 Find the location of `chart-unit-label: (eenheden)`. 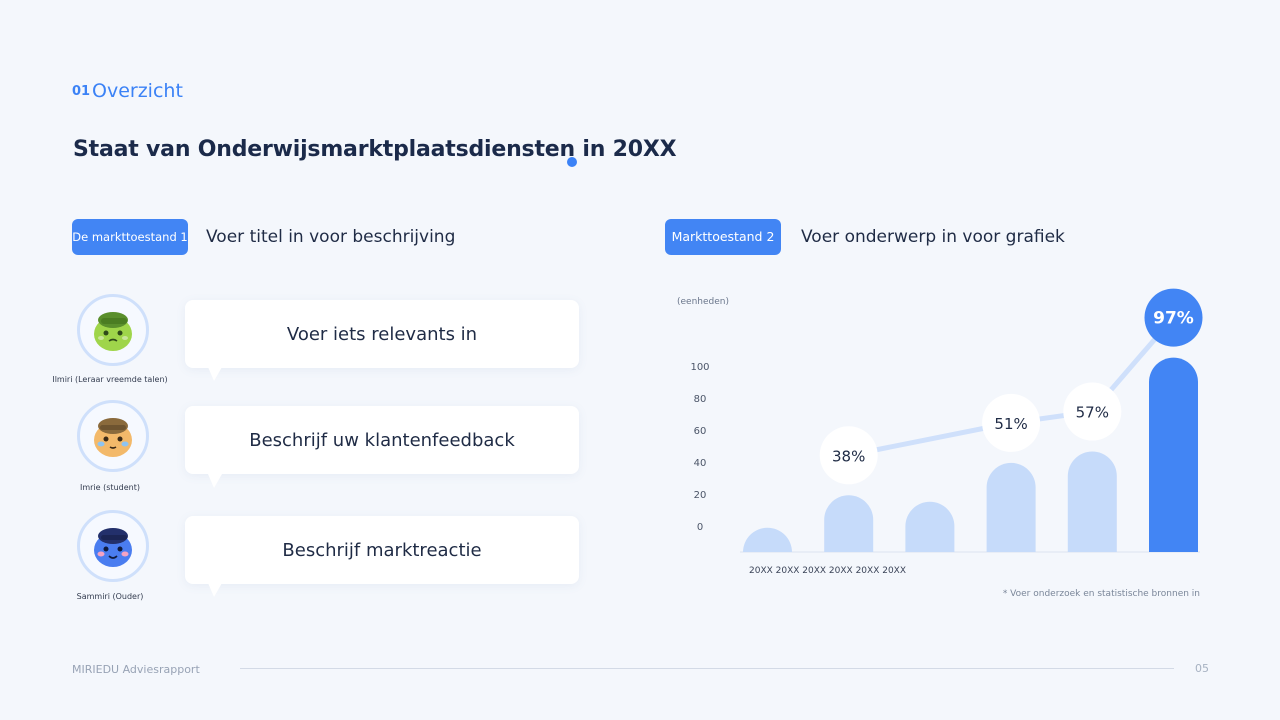

chart-unit-label: (eenheden) is located at coordinates (703, 302).